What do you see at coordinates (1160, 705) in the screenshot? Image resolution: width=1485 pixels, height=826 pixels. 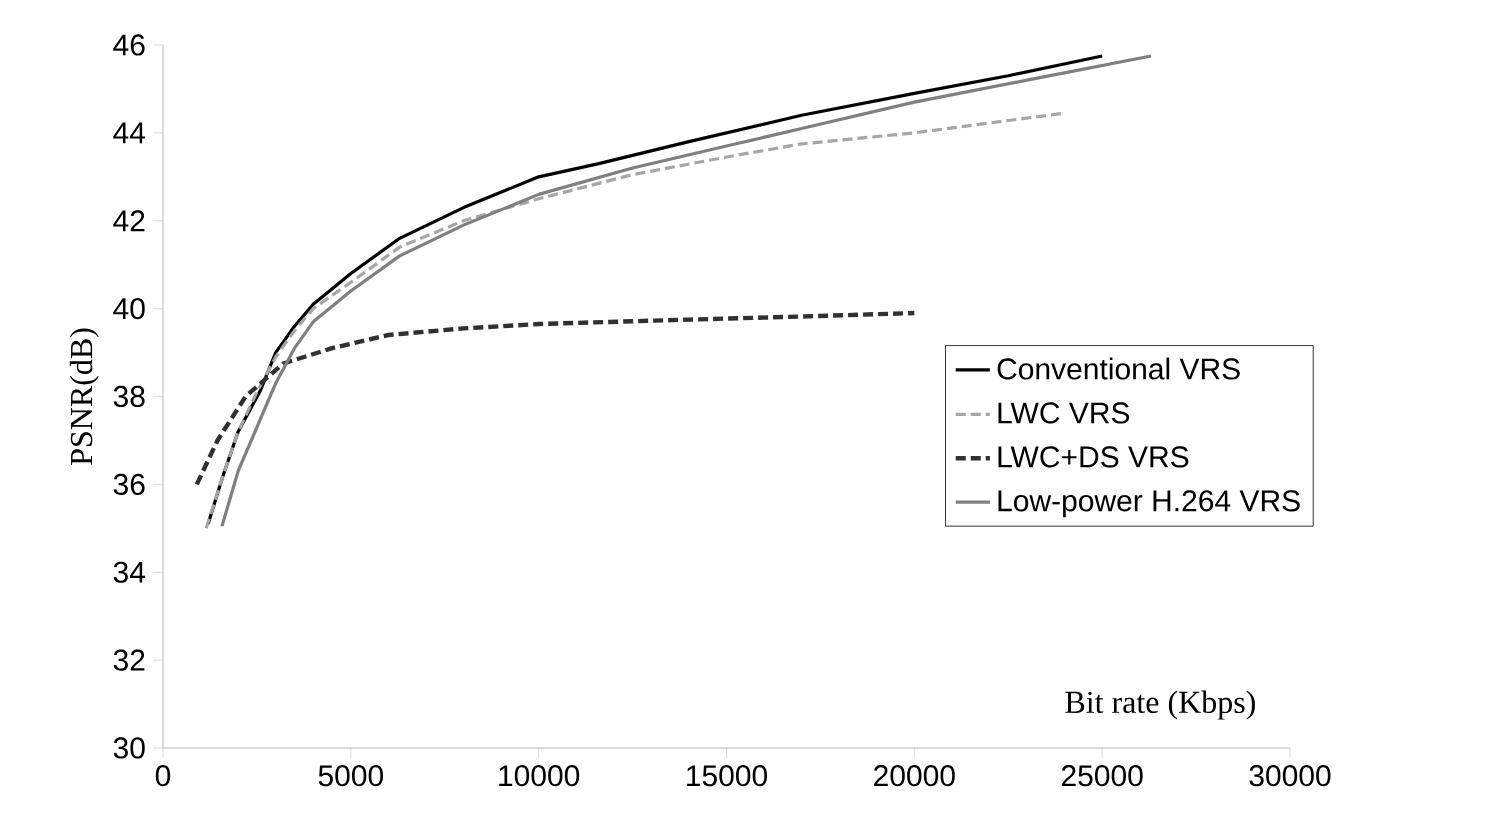 I see `x-axis-title: Bit rate (Kbps)` at bounding box center [1160, 705].